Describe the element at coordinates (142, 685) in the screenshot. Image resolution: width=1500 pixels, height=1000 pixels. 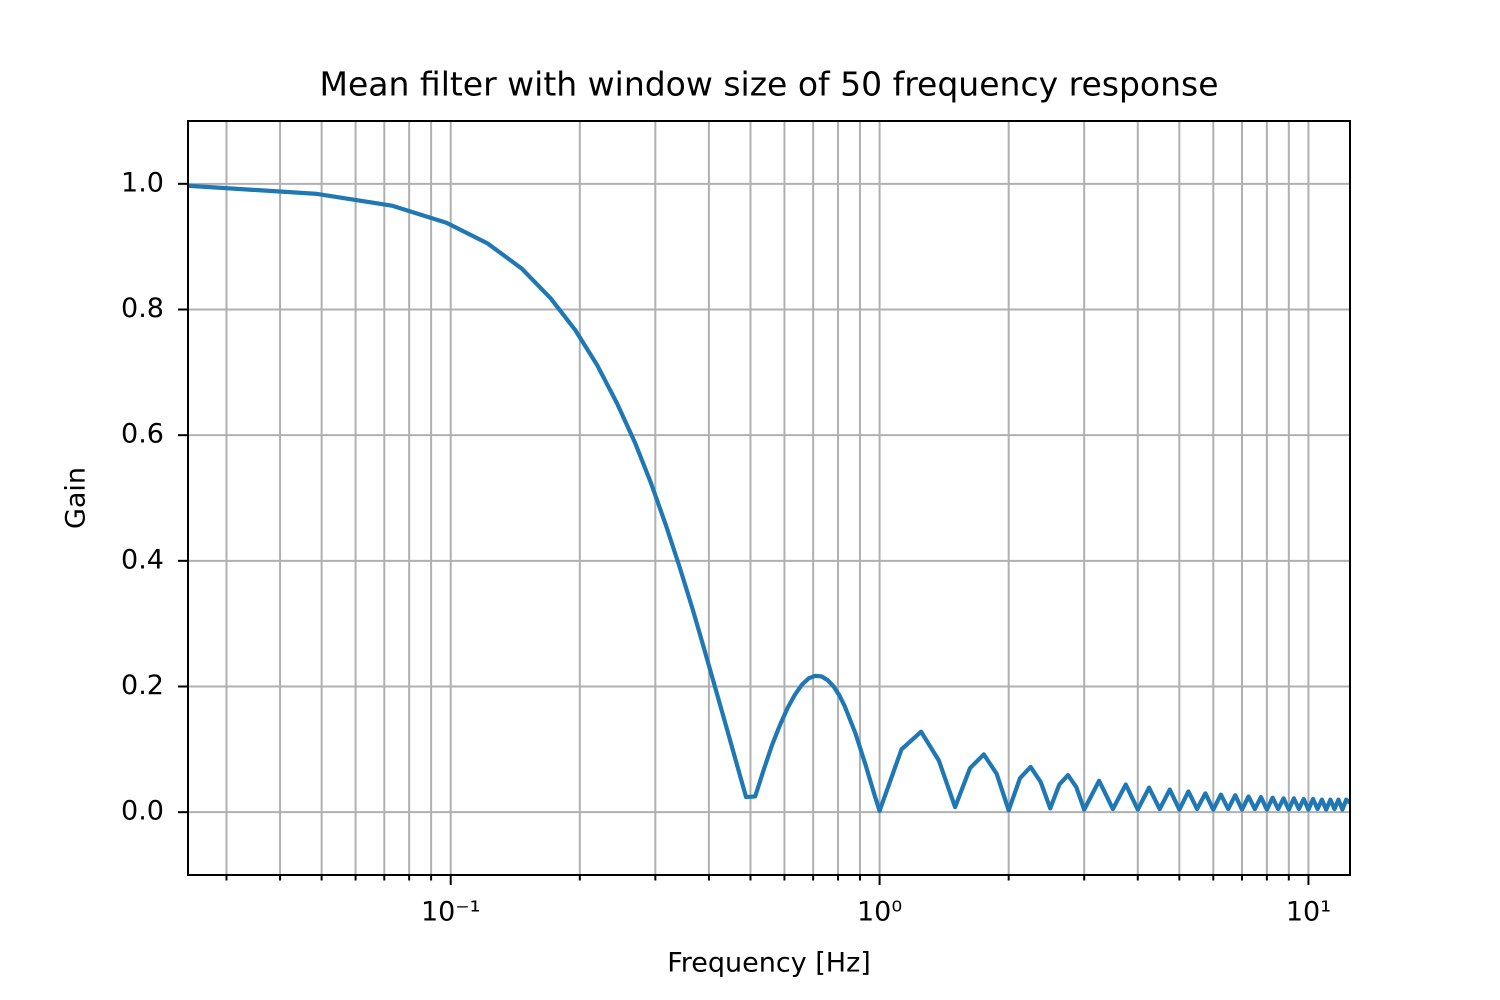
I see `y-tick-label: 0.2` at that location.